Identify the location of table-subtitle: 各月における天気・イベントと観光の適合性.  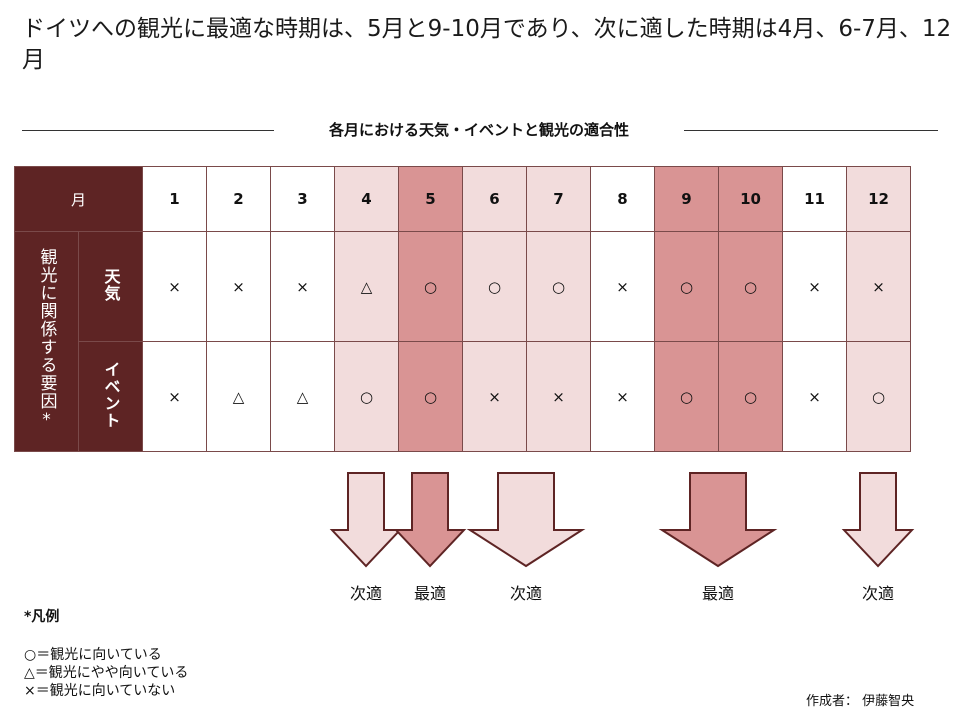
(478, 130).